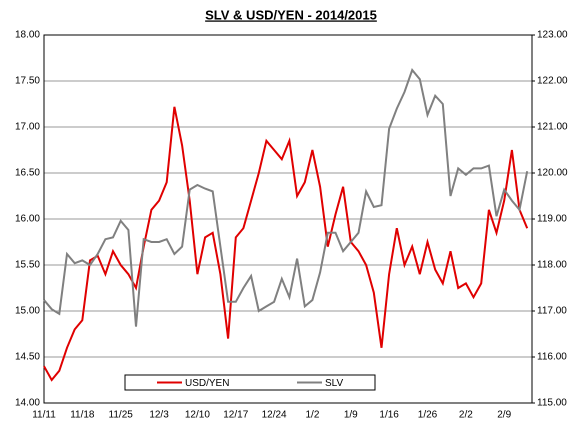  What do you see at coordinates (159, 415) in the screenshot?
I see `x-tick-label: 12/3` at bounding box center [159, 415].